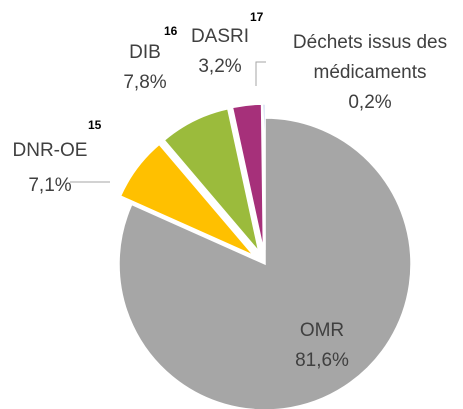  I want to click on slice-value: 0,2%, so click(370, 102).